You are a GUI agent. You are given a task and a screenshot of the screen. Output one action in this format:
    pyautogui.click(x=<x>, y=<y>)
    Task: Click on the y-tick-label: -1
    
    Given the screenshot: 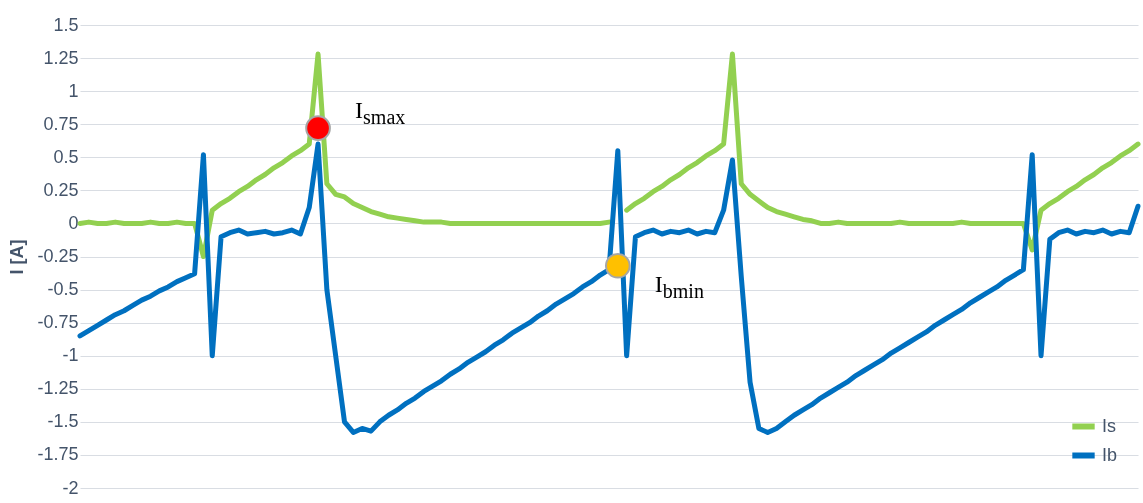 What is the action you would take?
    pyautogui.click(x=70, y=355)
    